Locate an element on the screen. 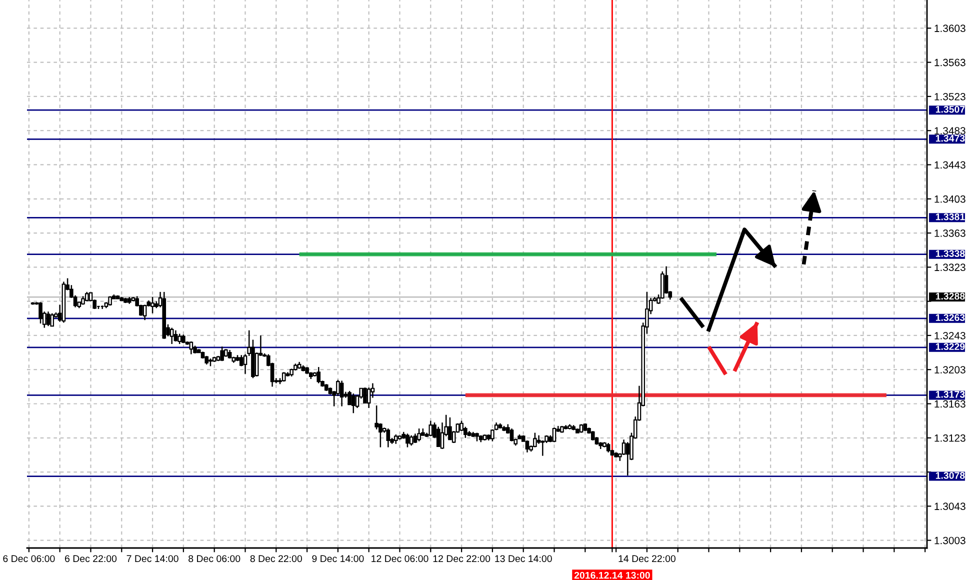 This screenshot has width=966, height=580. y-tick-label: 1.3203 is located at coordinates (950, 370).